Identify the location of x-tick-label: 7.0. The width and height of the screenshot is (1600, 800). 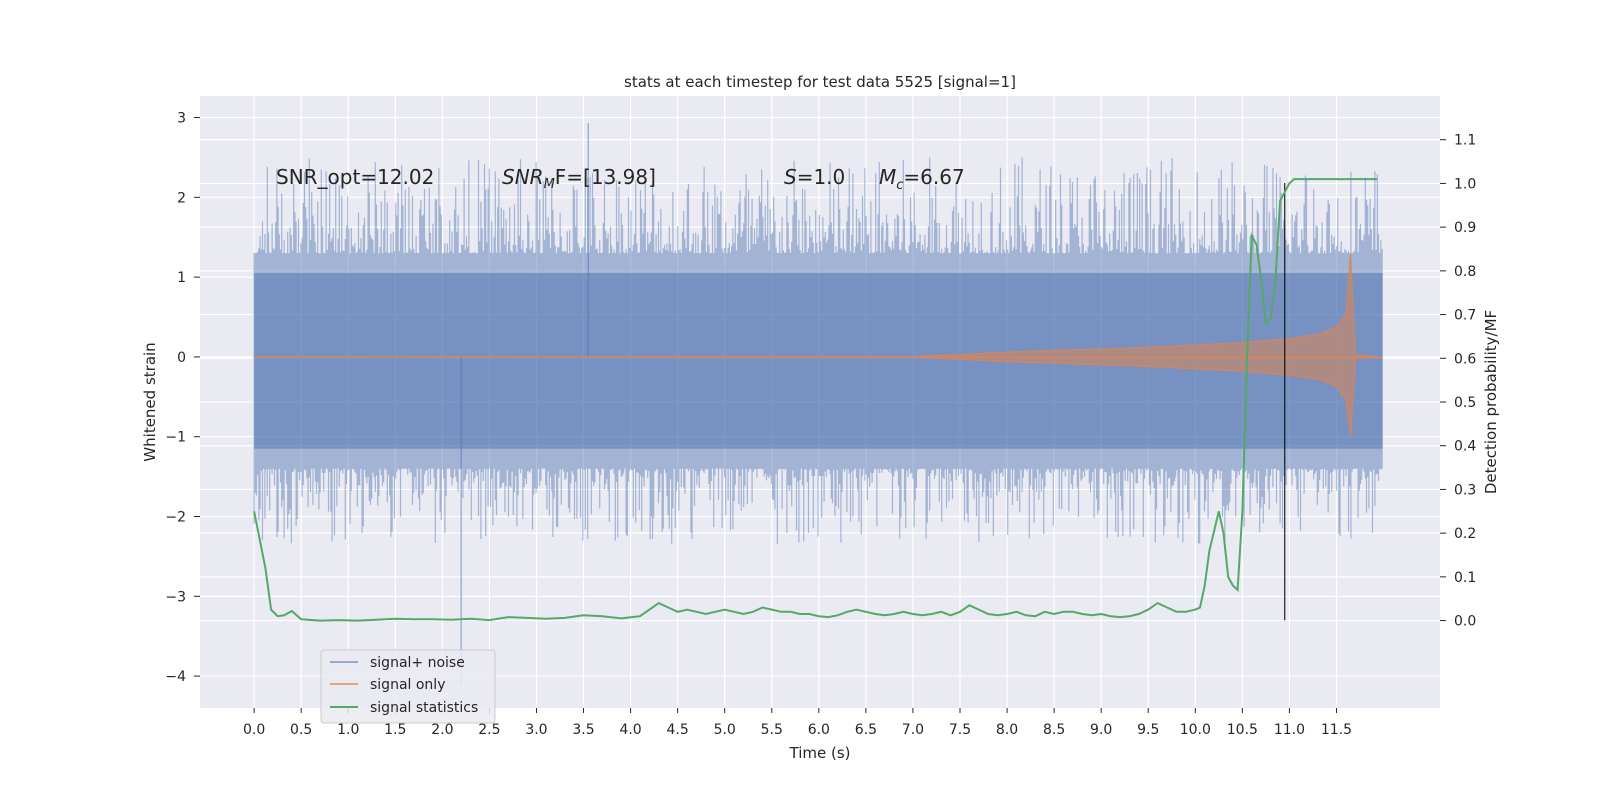
(913, 730).